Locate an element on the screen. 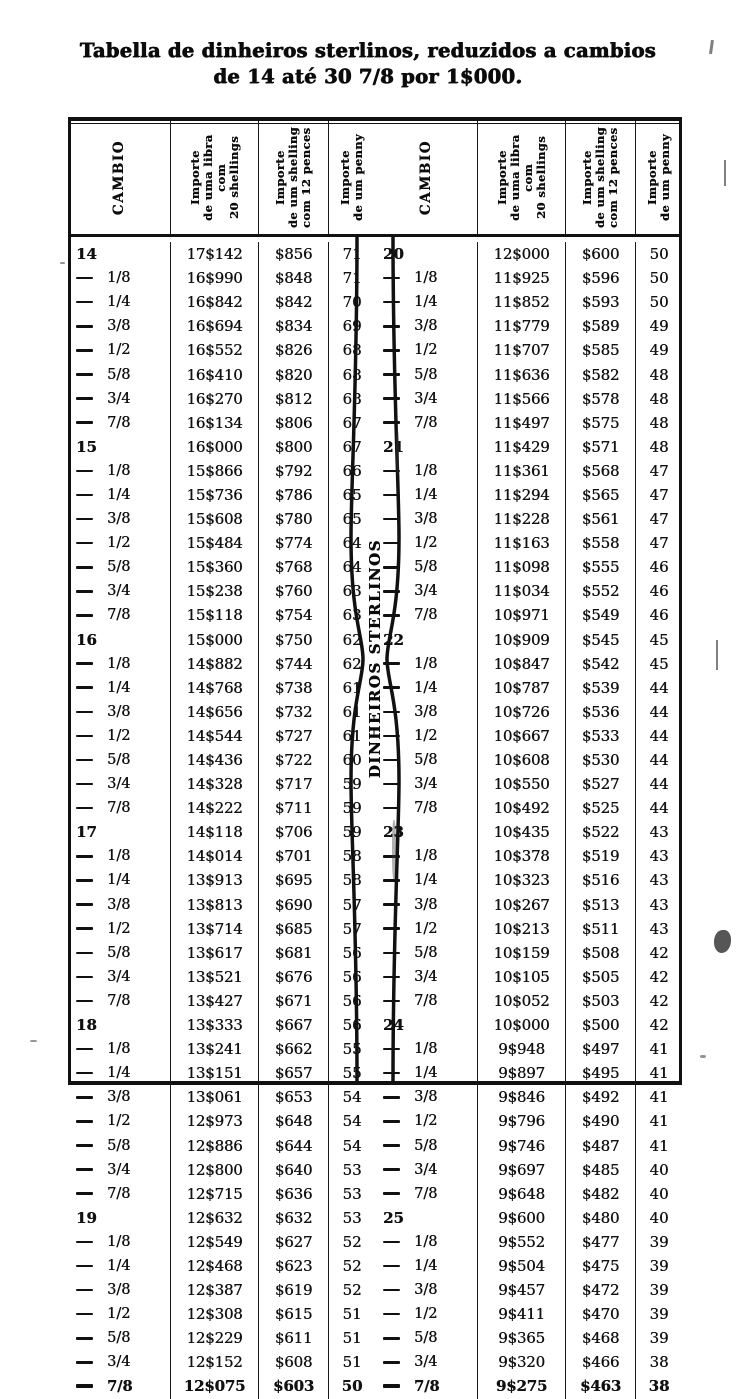  cell-cambio: 19 is located at coordinates (119, 1217).